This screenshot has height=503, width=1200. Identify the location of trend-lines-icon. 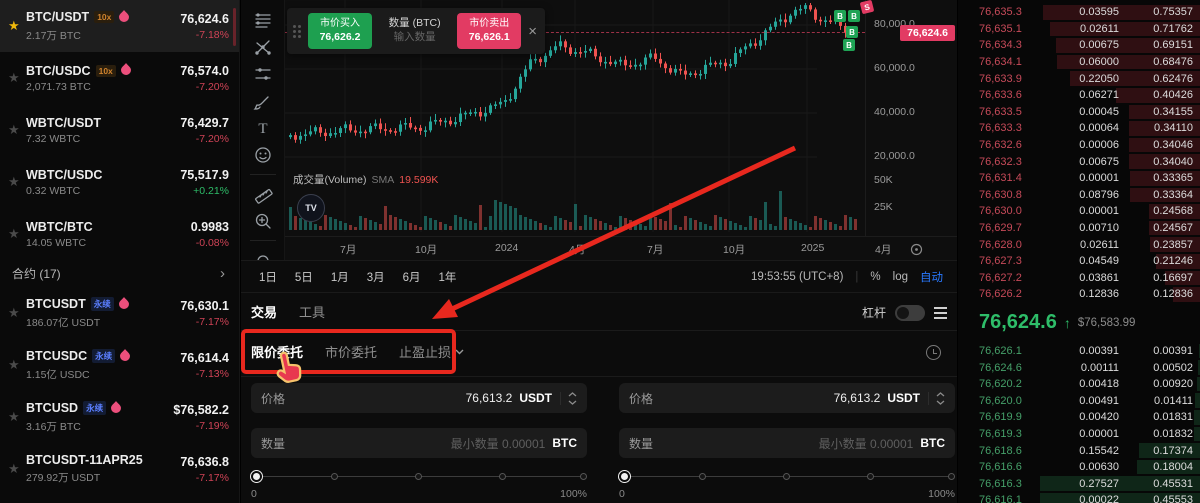
(263, 20).